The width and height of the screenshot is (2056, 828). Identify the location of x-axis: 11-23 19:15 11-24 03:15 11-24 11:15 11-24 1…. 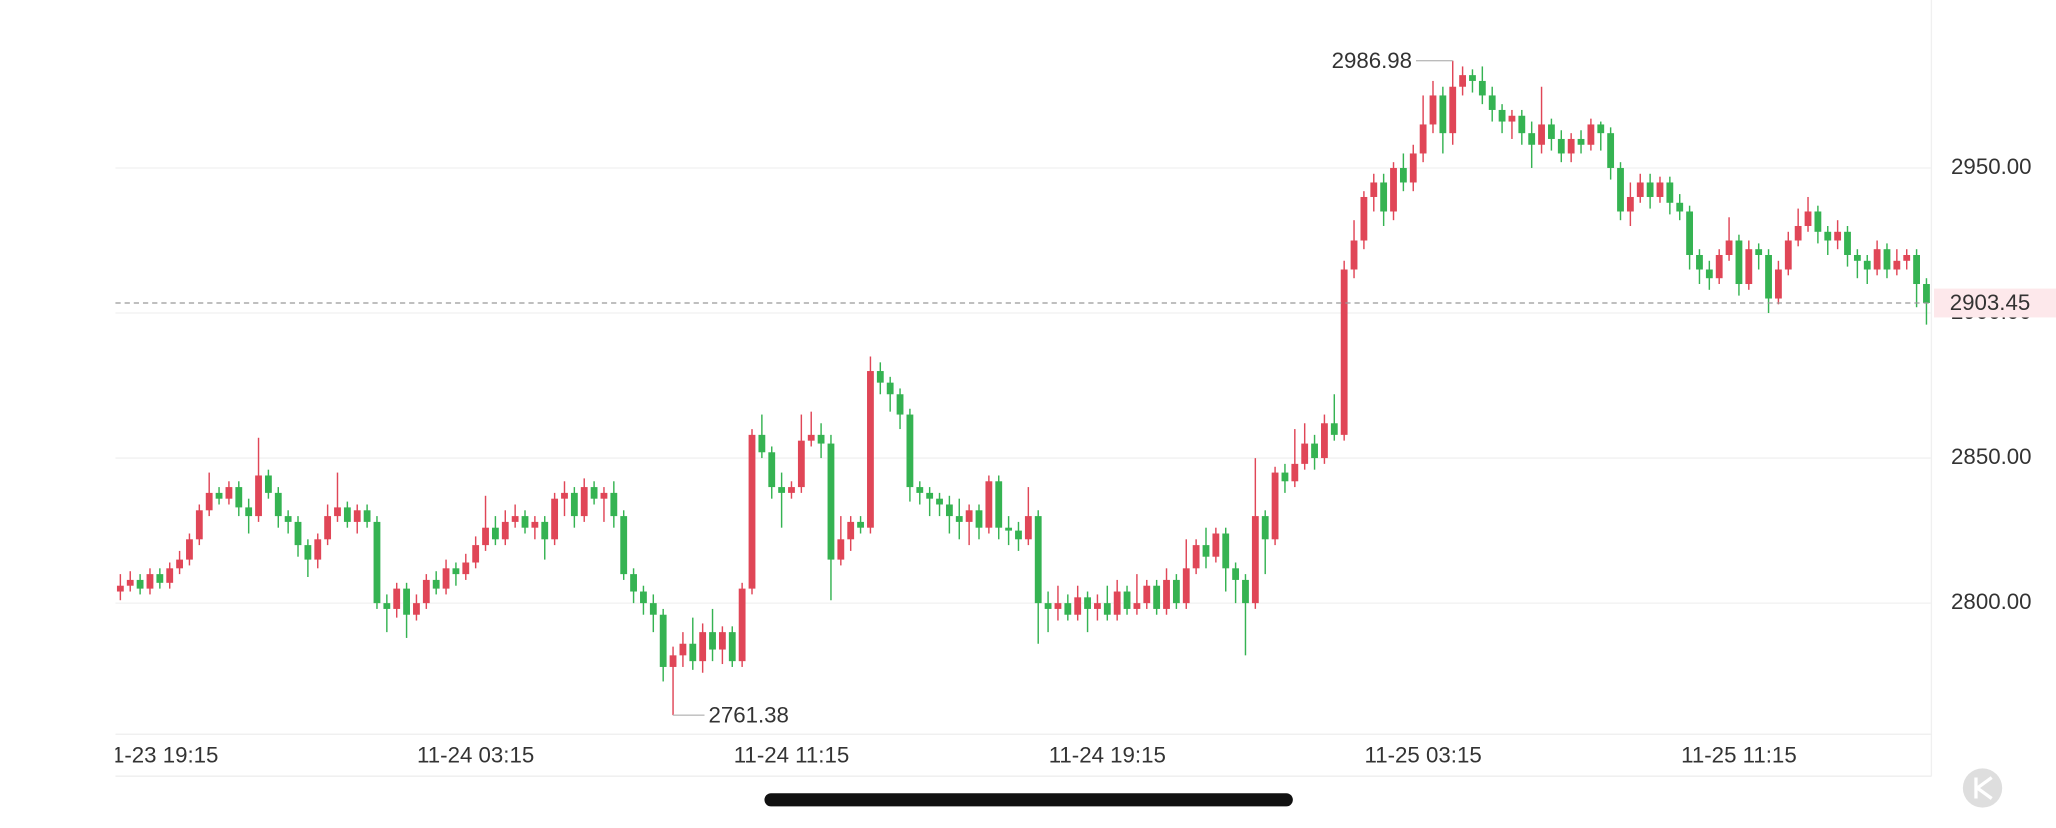
(948, 754).